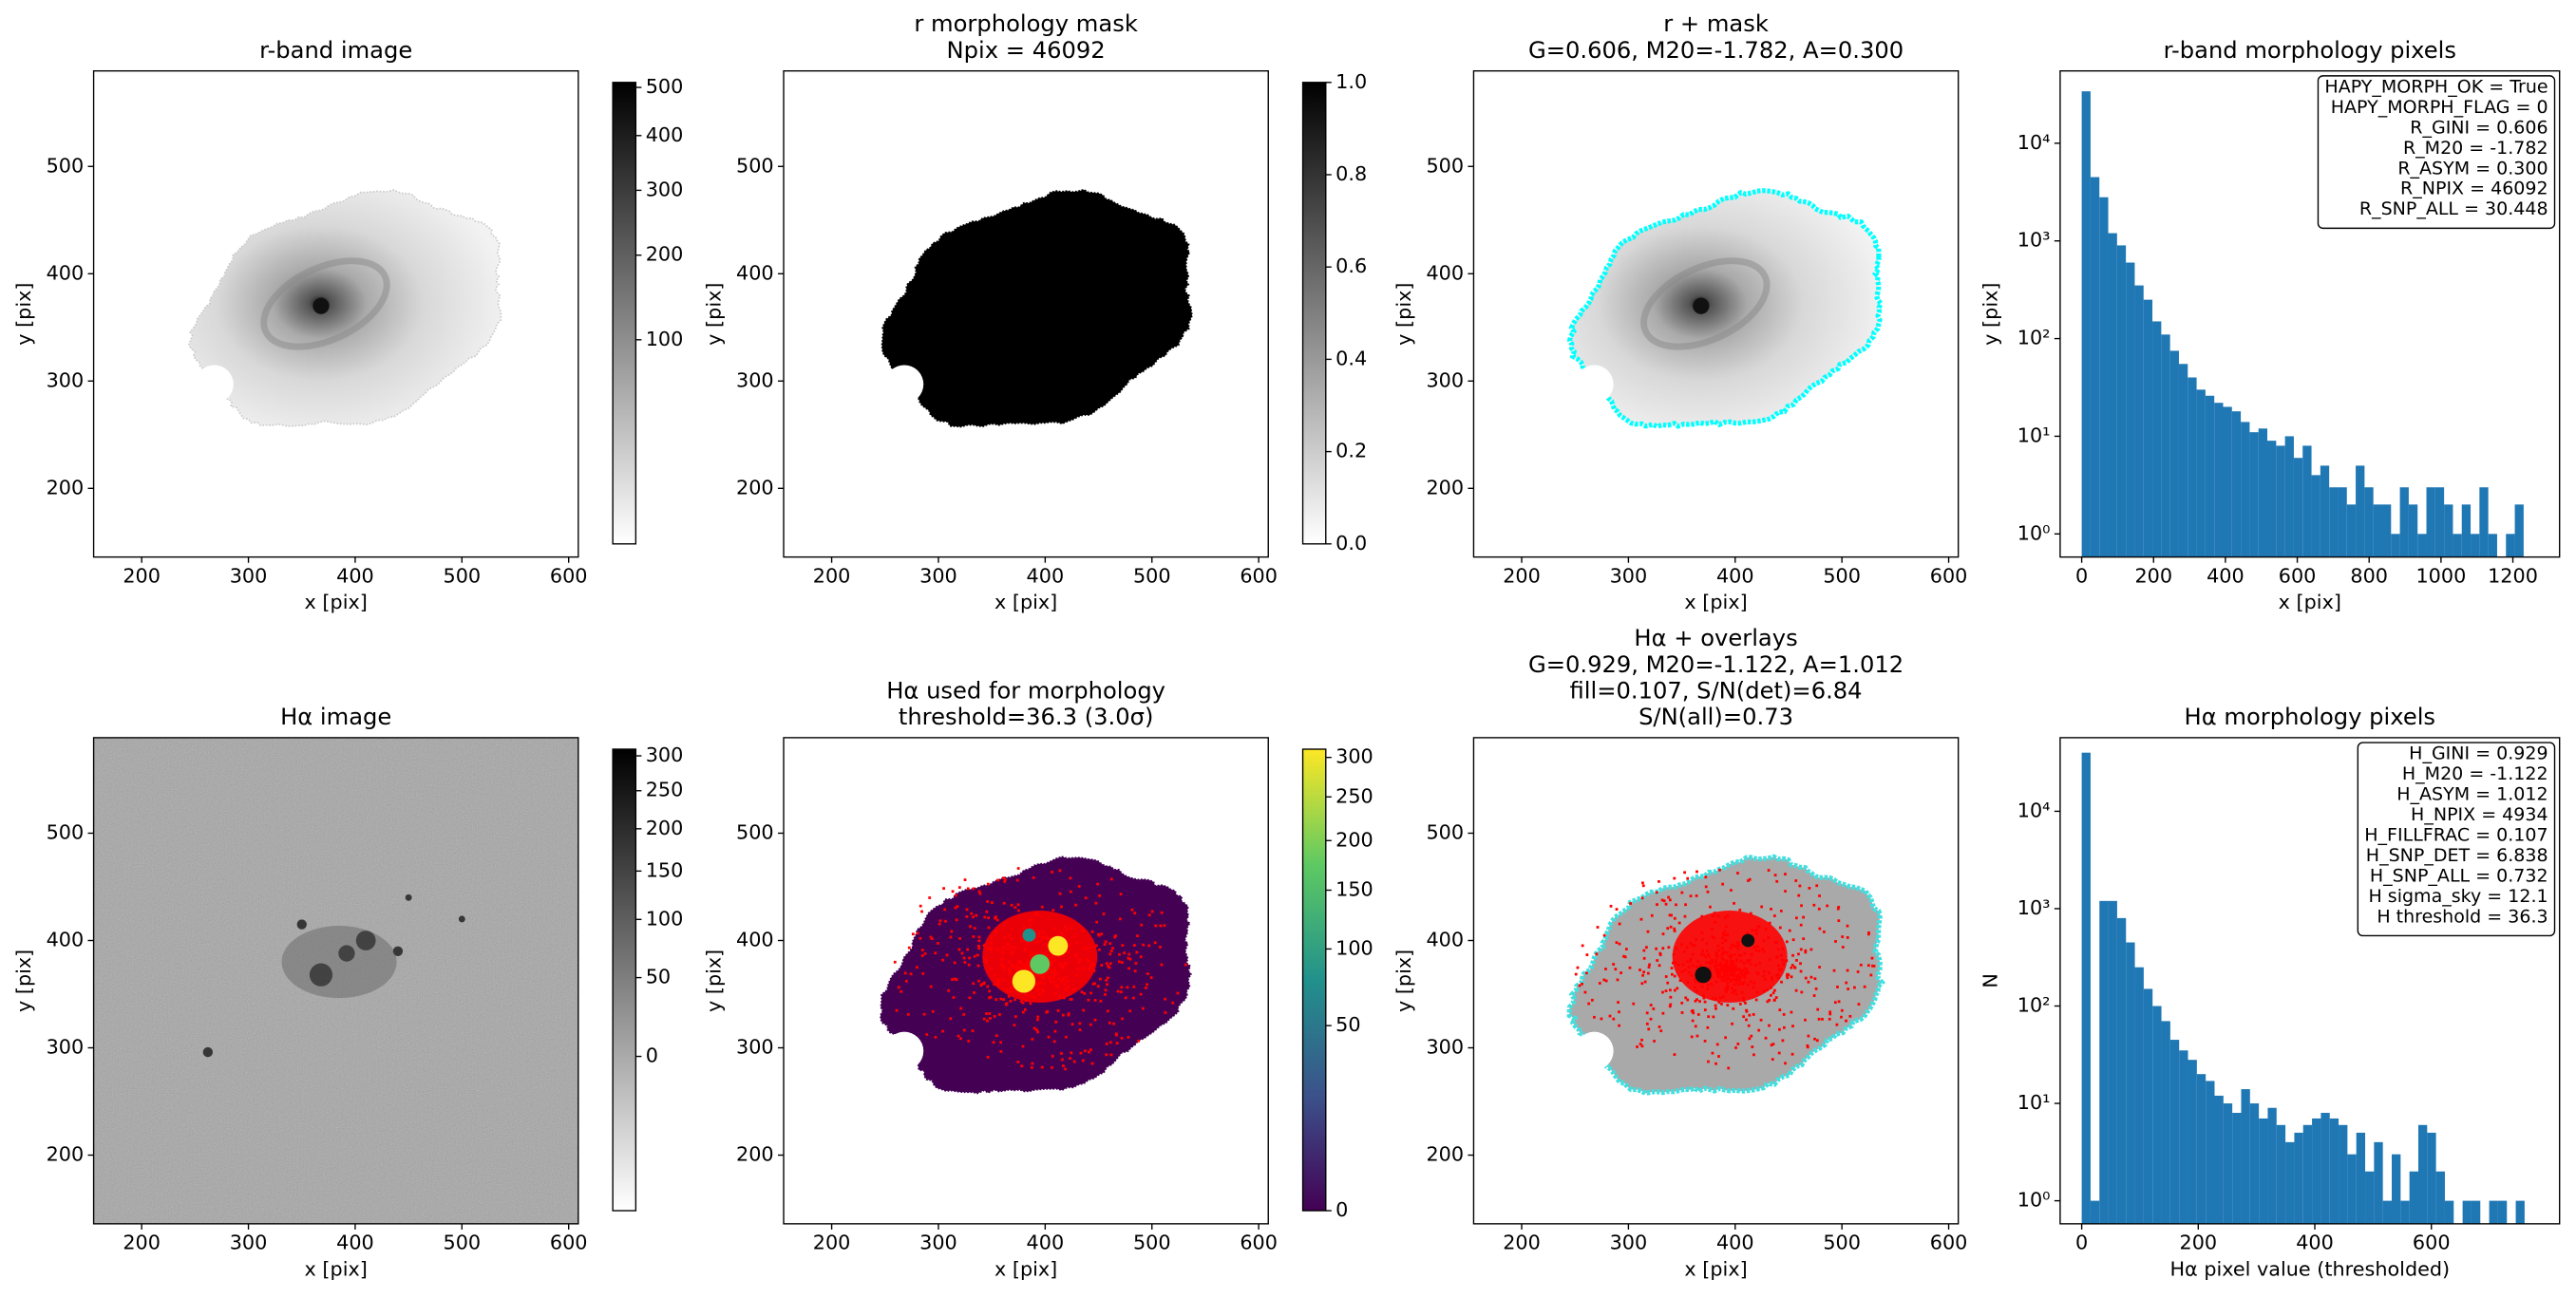  I want to click on chart-title: Hα + overlays, so click(1715, 638).